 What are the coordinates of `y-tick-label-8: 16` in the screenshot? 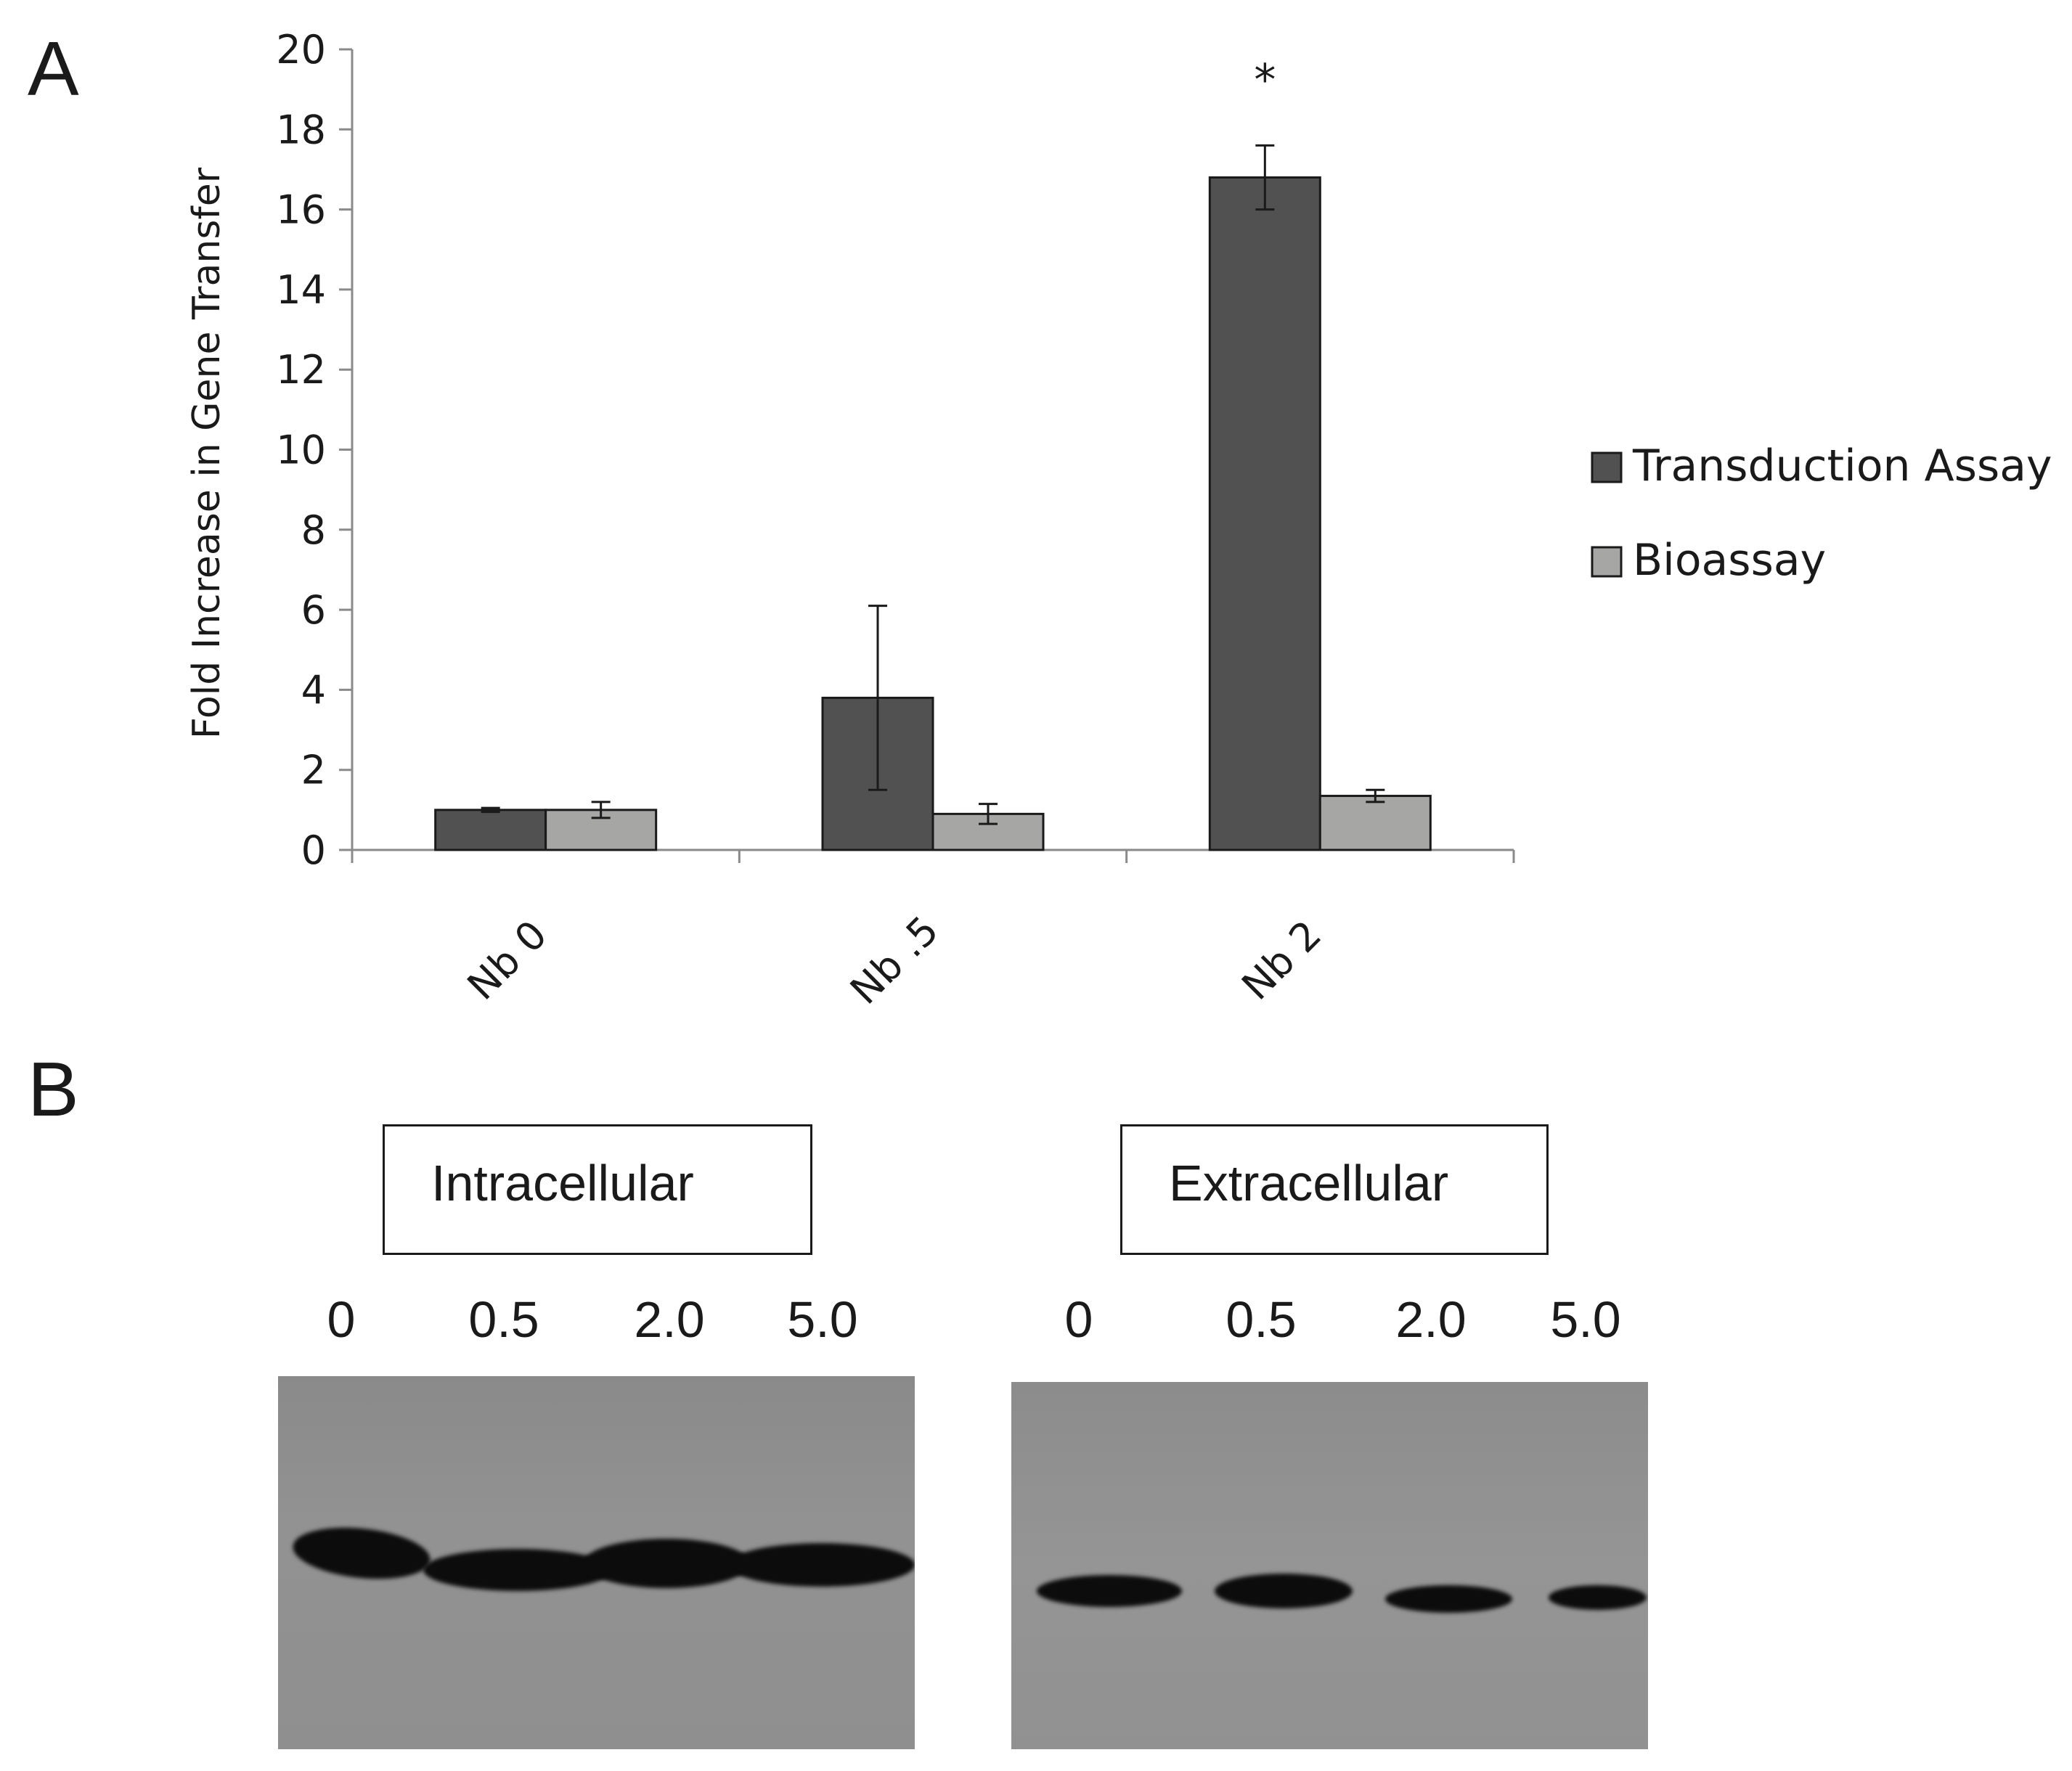 It's located at (301, 210).